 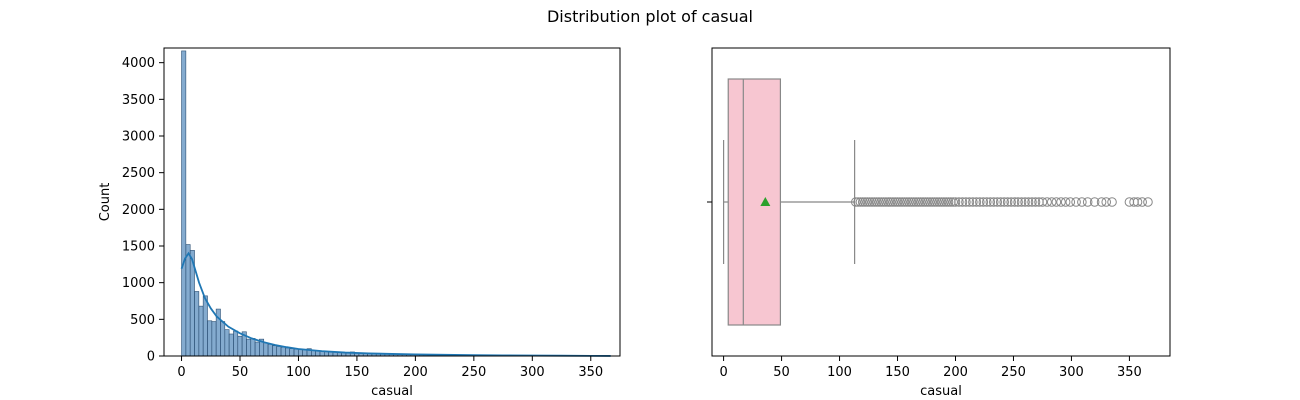 What do you see at coordinates (532, 372) in the screenshot?
I see `histogram-x-tick-label: 300` at bounding box center [532, 372].